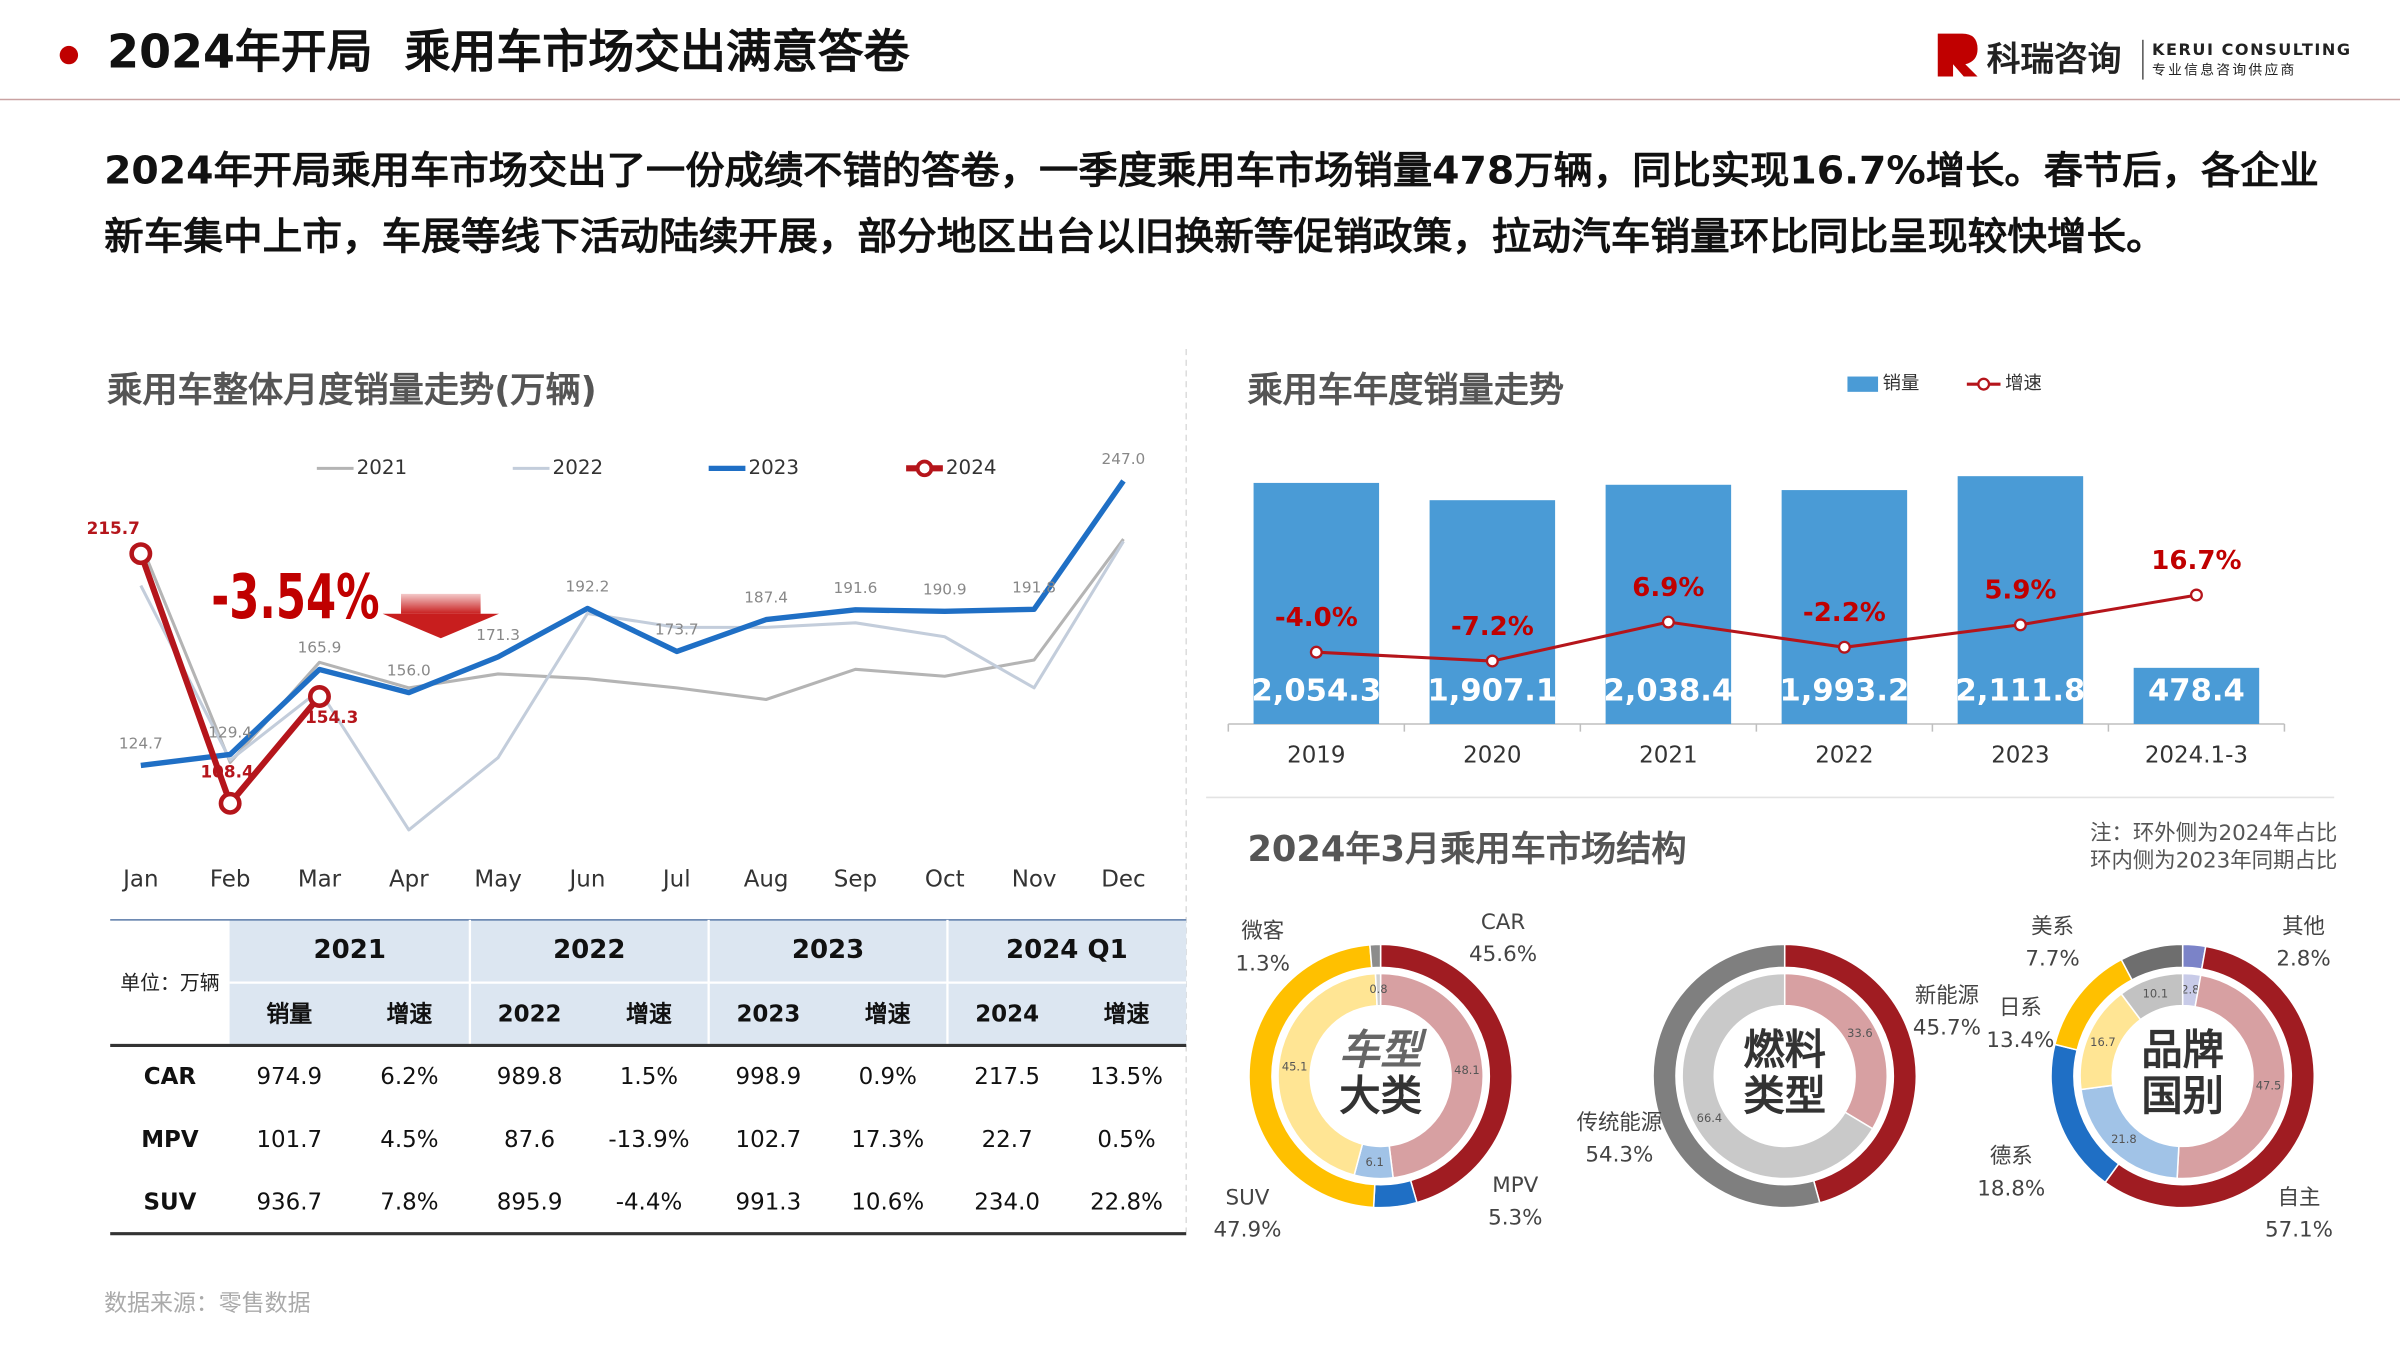 This screenshot has width=2400, height=1350. What do you see at coordinates (1863, 384) in the screenshot?
I see `legend-swatch` at bounding box center [1863, 384].